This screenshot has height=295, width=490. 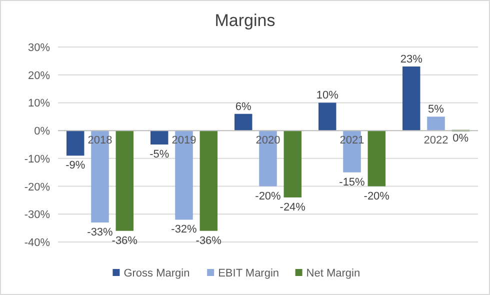 What do you see at coordinates (100, 232) in the screenshot?
I see `data-label: -33%` at bounding box center [100, 232].